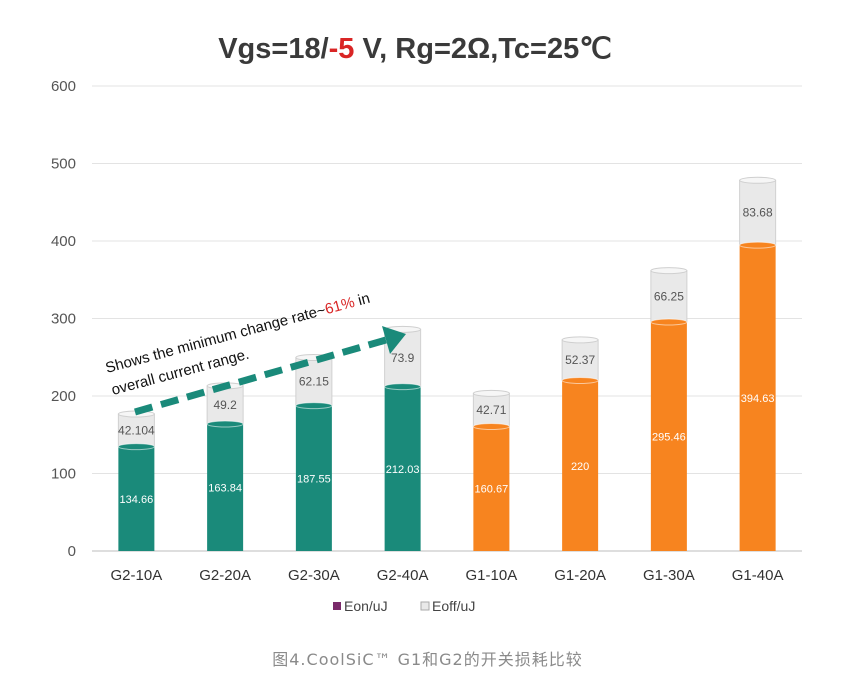 The image size is (855, 684). What do you see at coordinates (403, 358) in the screenshot?
I see `eoff-data-label: 73.9` at bounding box center [403, 358].